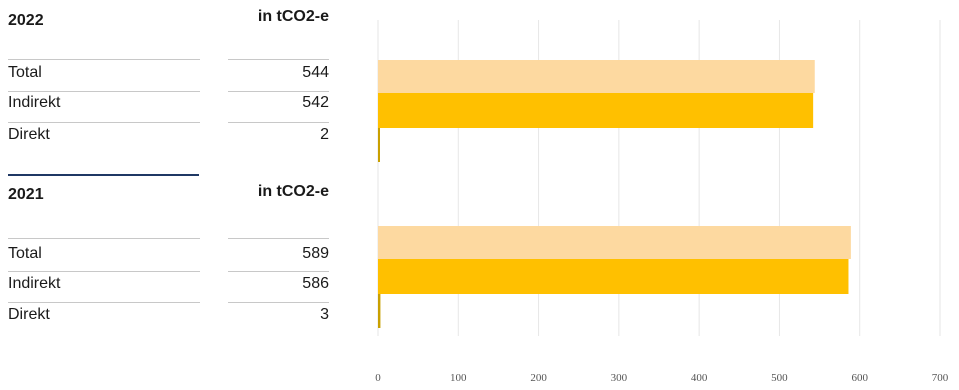 The image size is (959, 390). What do you see at coordinates (538, 378) in the screenshot?
I see `x-tick-label: 200` at bounding box center [538, 378].